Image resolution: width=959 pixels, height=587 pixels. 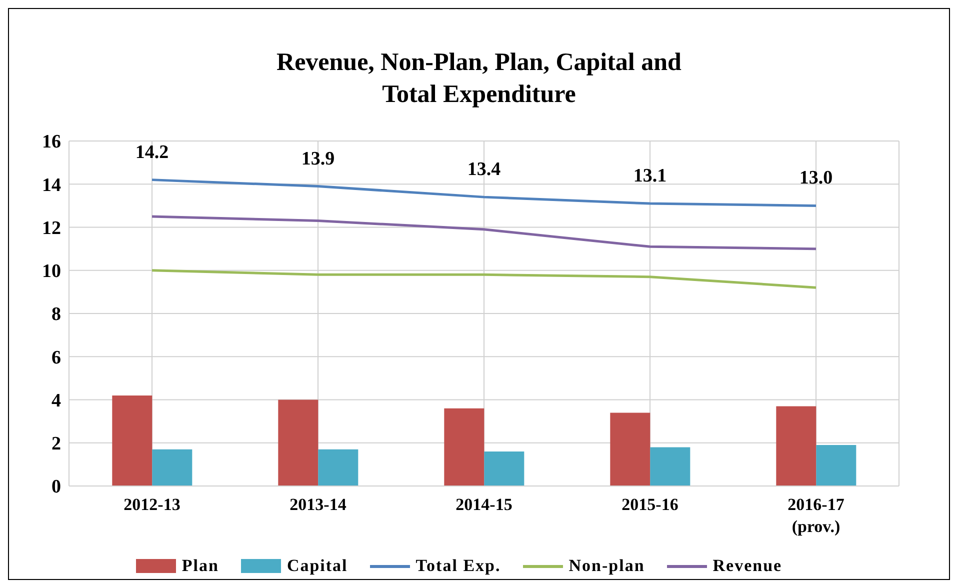 What do you see at coordinates (606, 566) in the screenshot?
I see `legend-label: Non-plan` at bounding box center [606, 566].